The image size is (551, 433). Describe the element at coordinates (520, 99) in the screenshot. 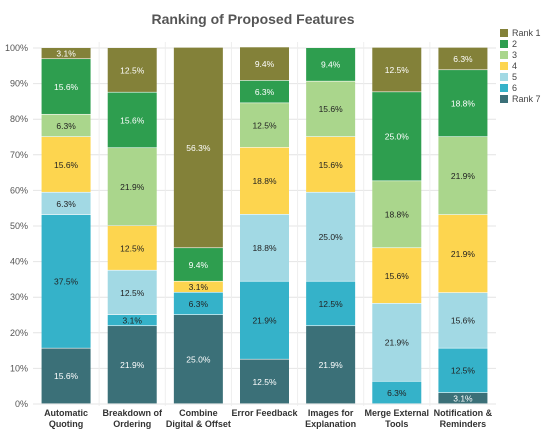

I see `legend-item: Rank 7` at that location.